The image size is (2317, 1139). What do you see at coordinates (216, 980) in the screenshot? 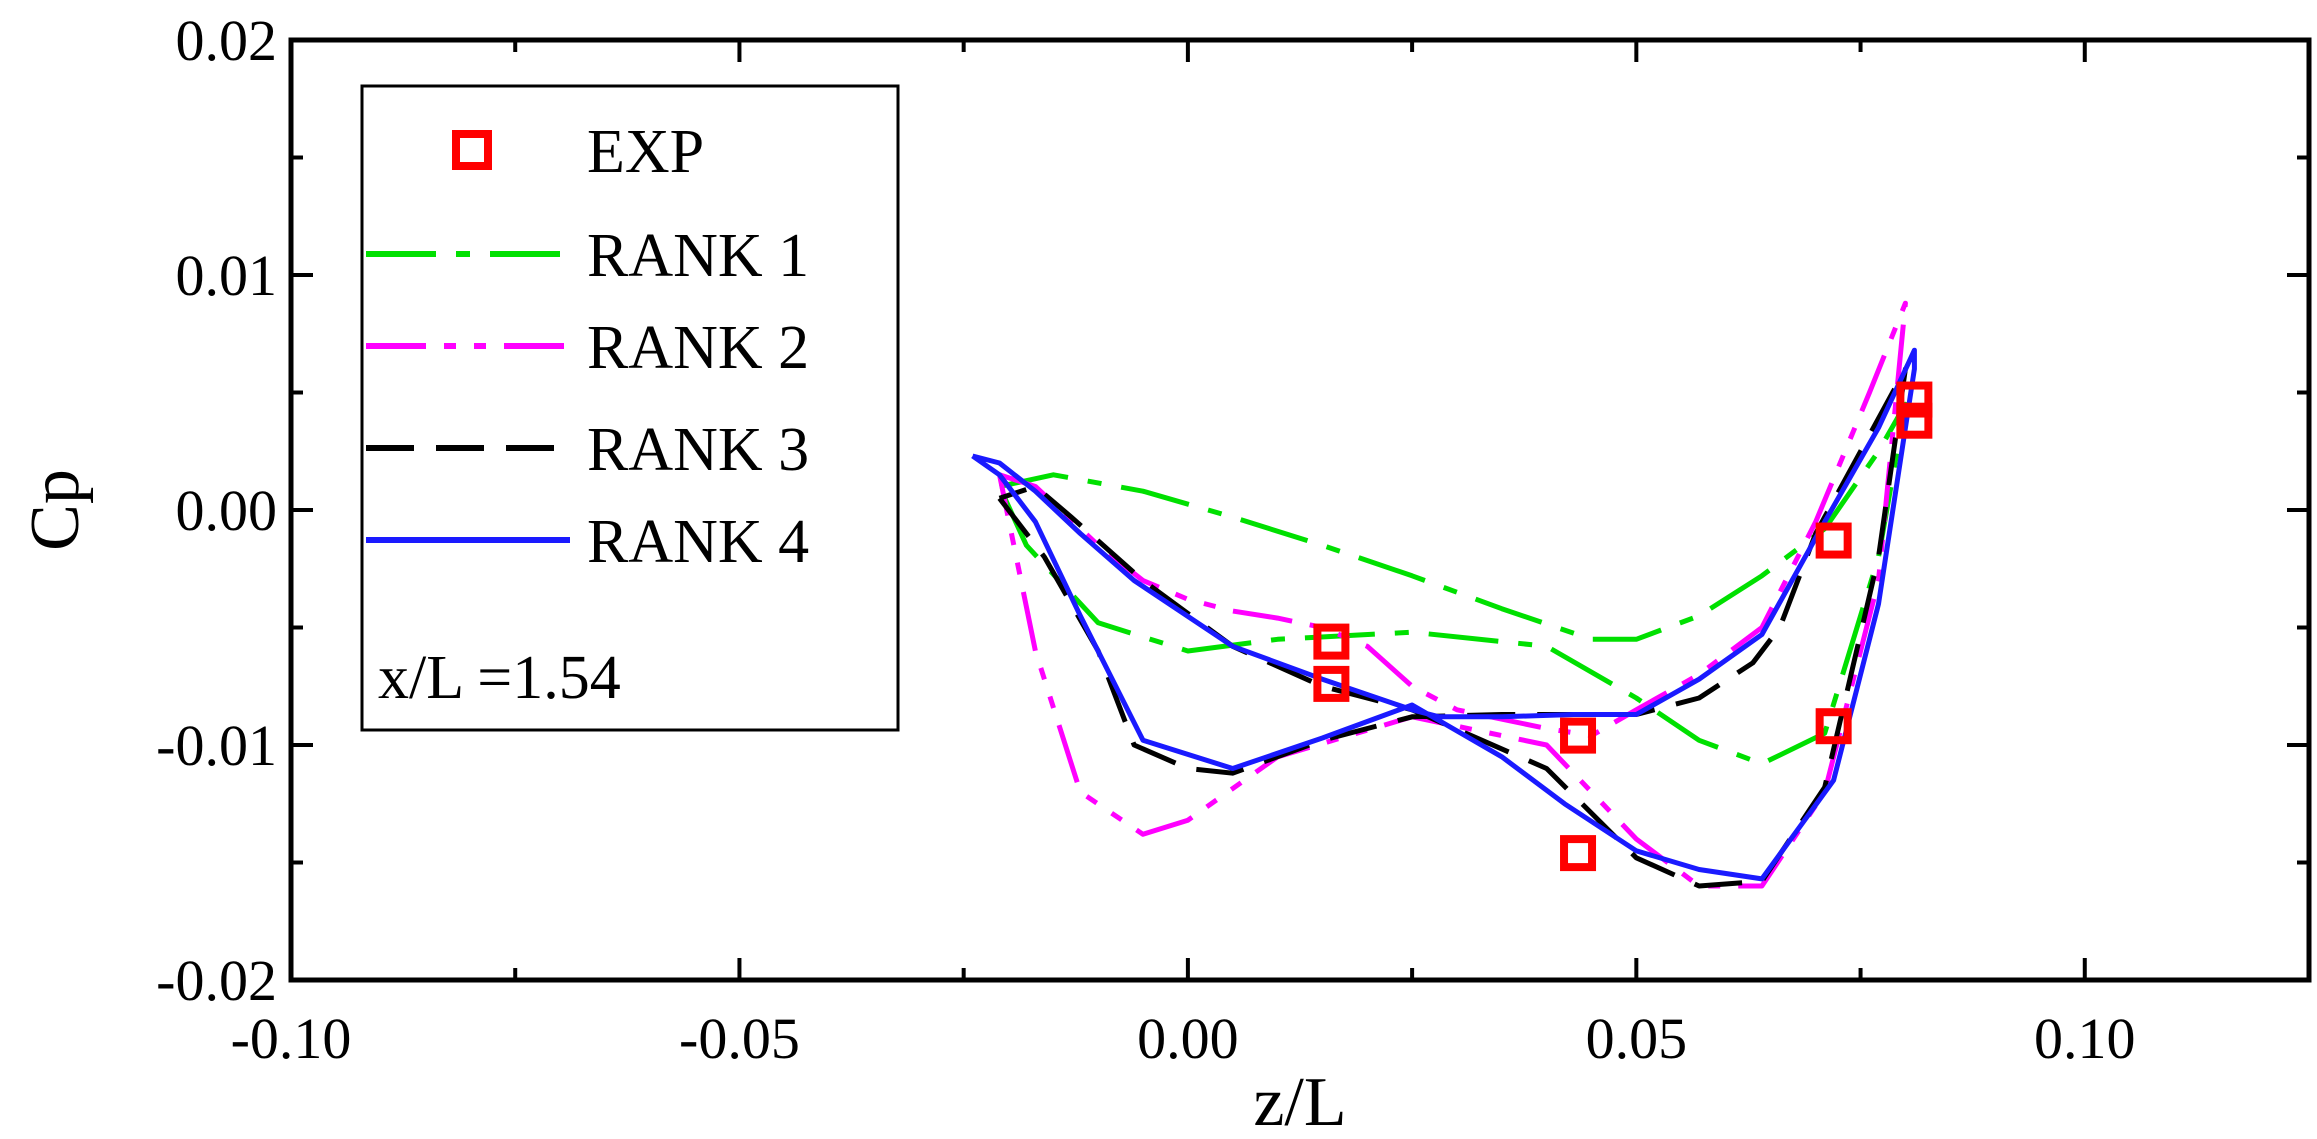
I see `y-tick-label: -0.02` at bounding box center [216, 980].